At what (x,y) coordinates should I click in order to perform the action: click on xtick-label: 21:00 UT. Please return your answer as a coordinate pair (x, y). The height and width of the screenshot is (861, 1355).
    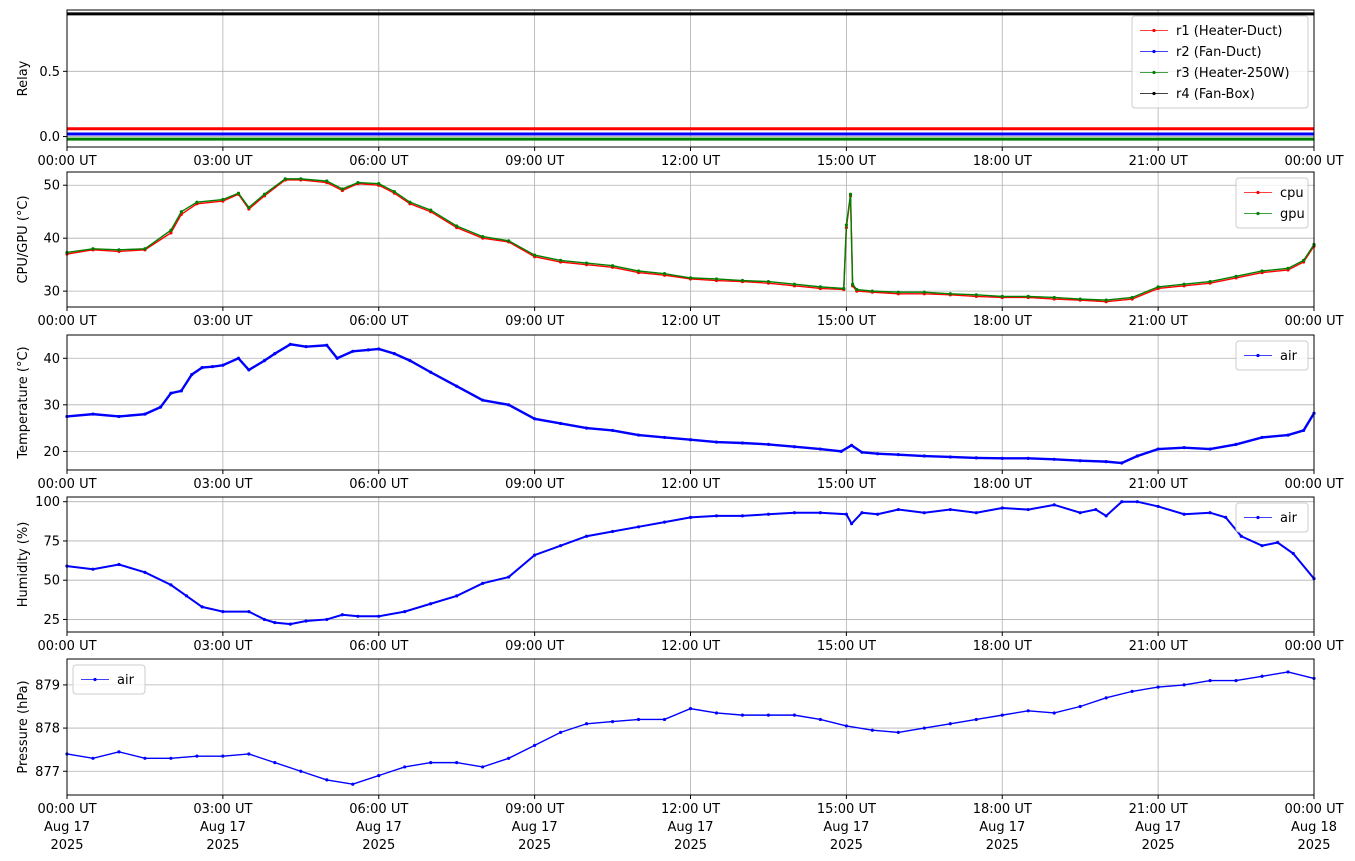
    Looking at the image, I should click on (1158, 809).